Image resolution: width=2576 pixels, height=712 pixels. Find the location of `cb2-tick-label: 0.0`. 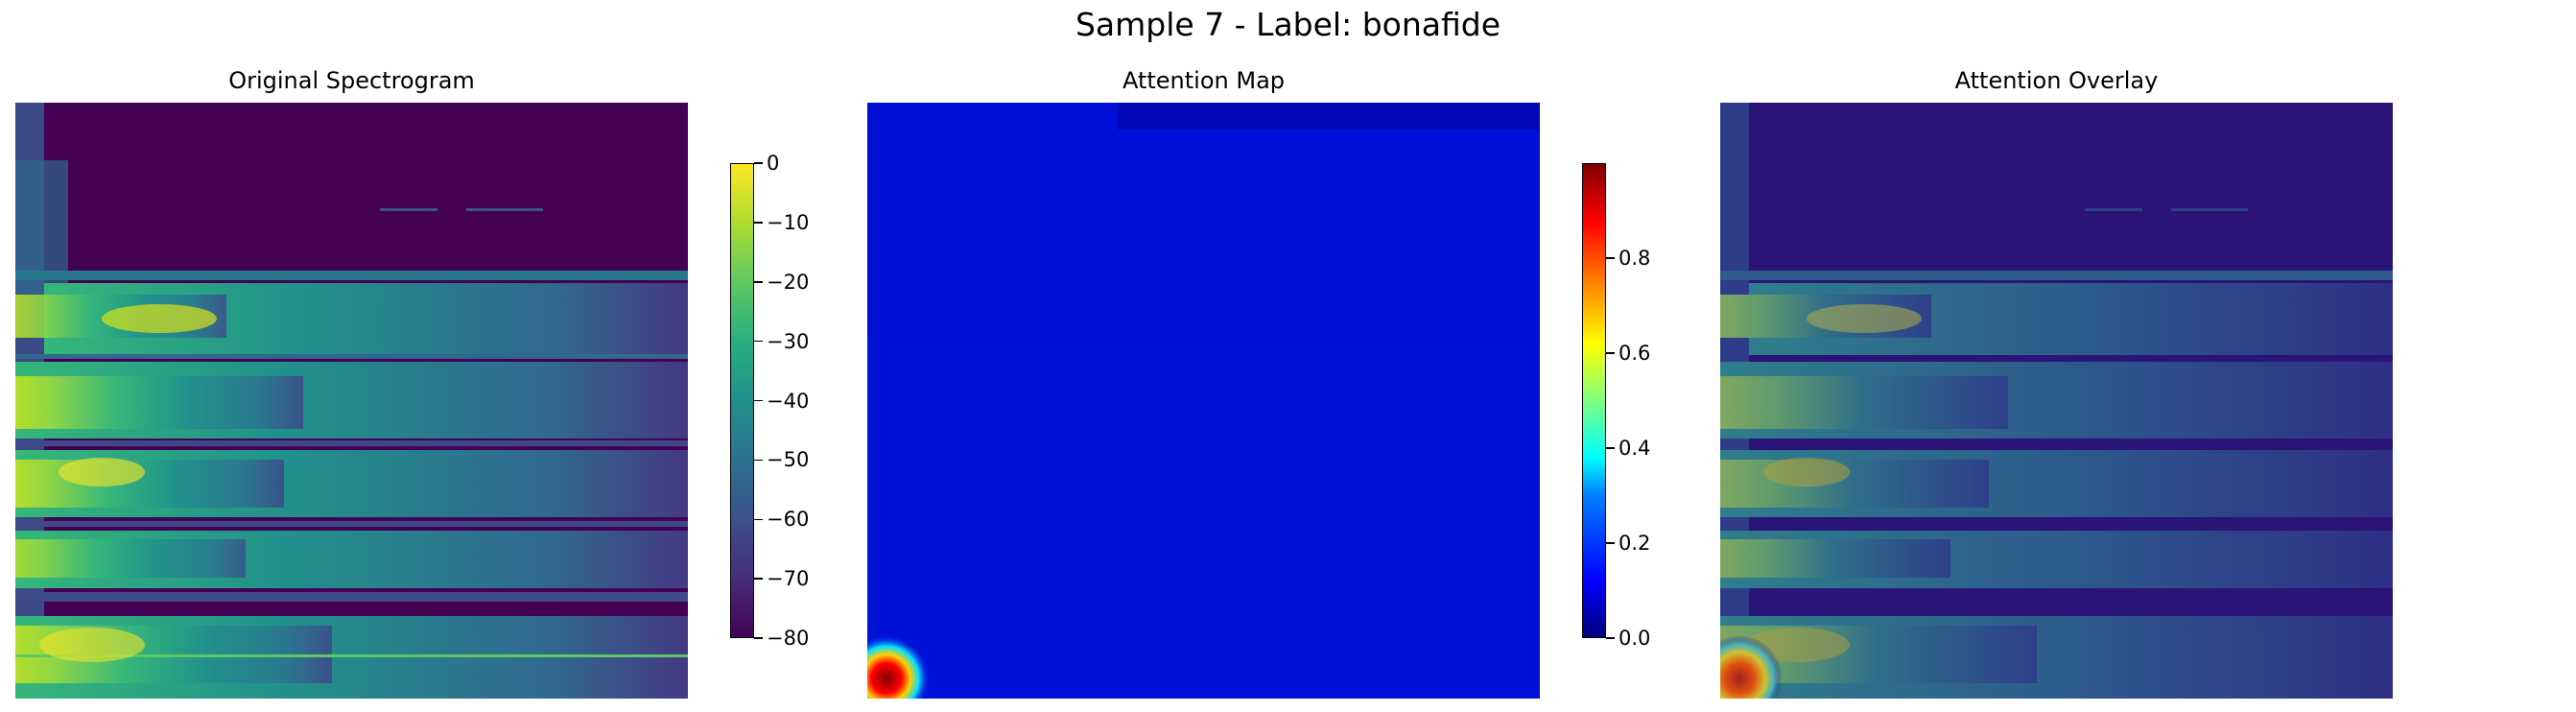

cb2-tick-label: 0.0 is located at coordinates (1635, 638).